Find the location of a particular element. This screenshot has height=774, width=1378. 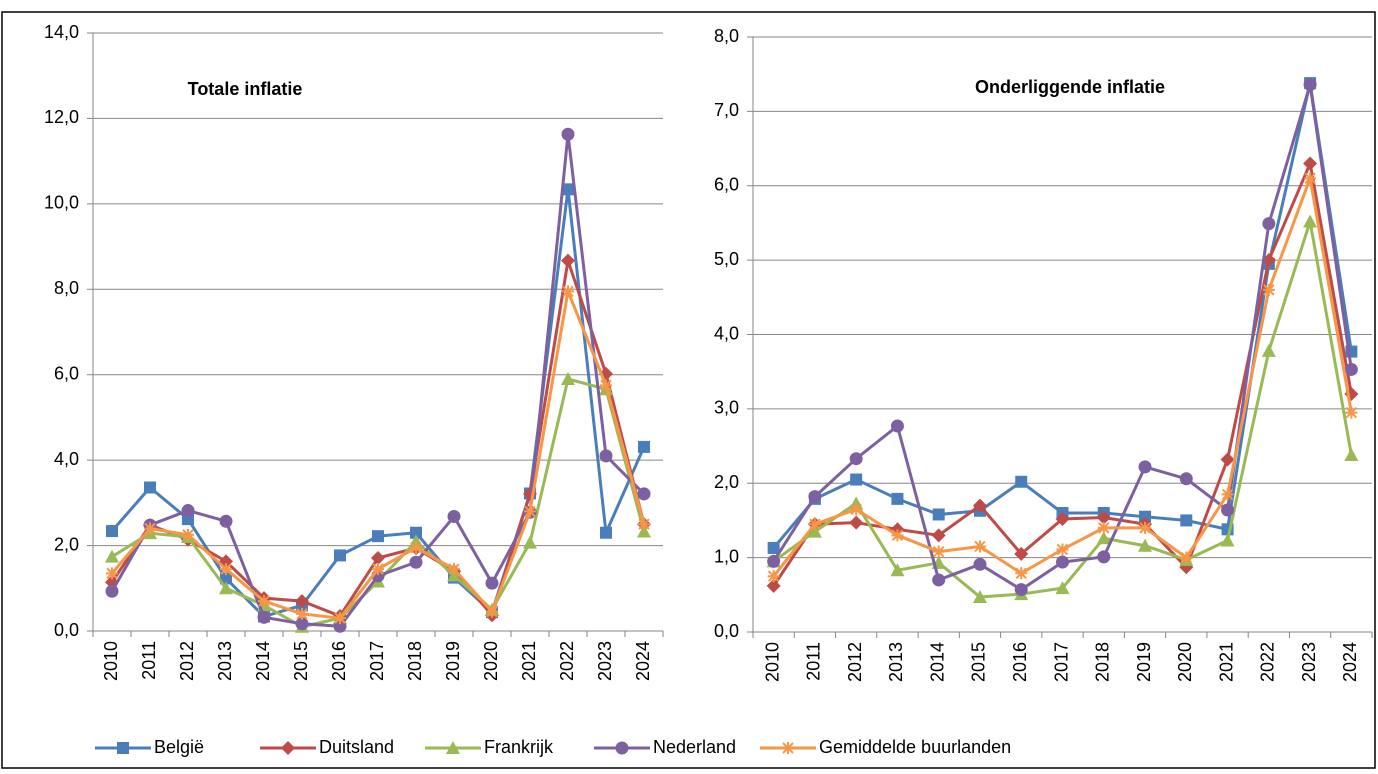

y-tick-label: 2,0 is located at coordinates (726, 482).